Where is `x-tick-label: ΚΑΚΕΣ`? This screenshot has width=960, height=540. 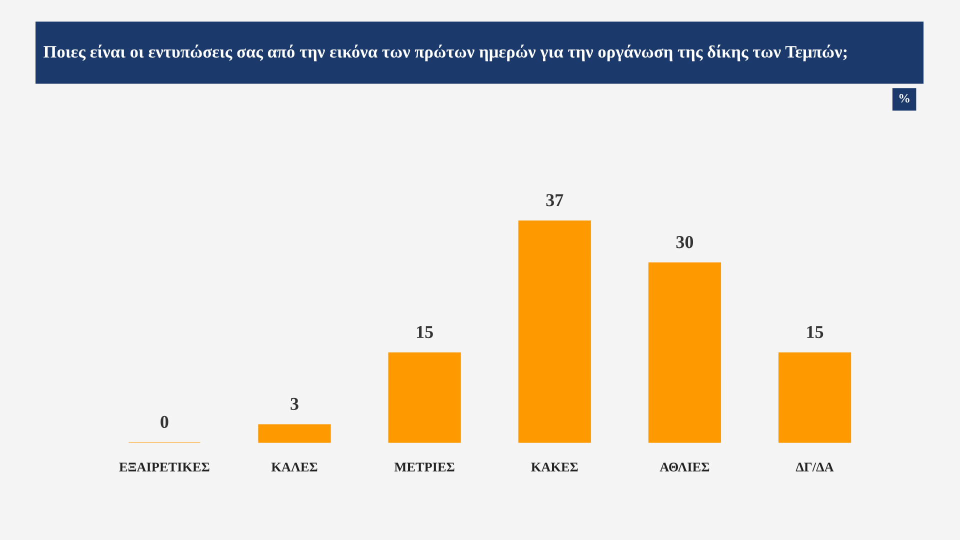 x-tick-label: ΚΑΚΕΣ is located at coordinates (554, 467).